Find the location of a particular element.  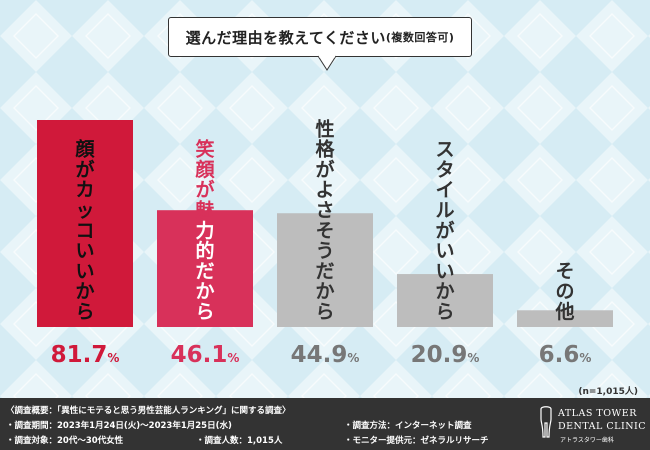

logo-text-line3: アトラスタワー歯科 is located at coordinates (587, 440).